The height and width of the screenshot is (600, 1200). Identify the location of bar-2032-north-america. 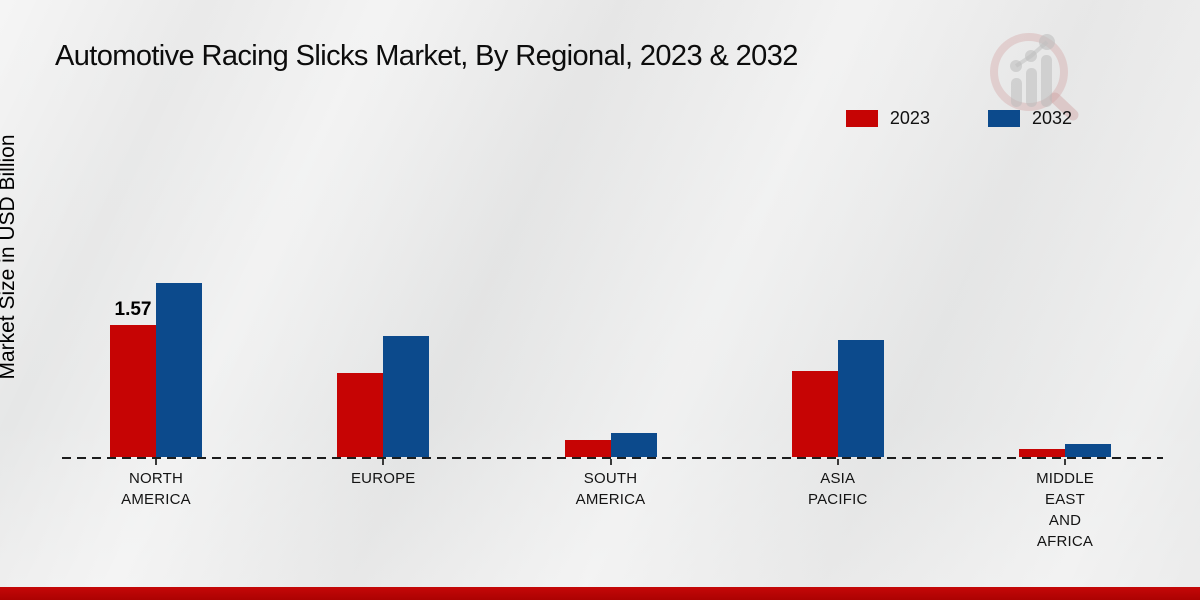
(179, 370).